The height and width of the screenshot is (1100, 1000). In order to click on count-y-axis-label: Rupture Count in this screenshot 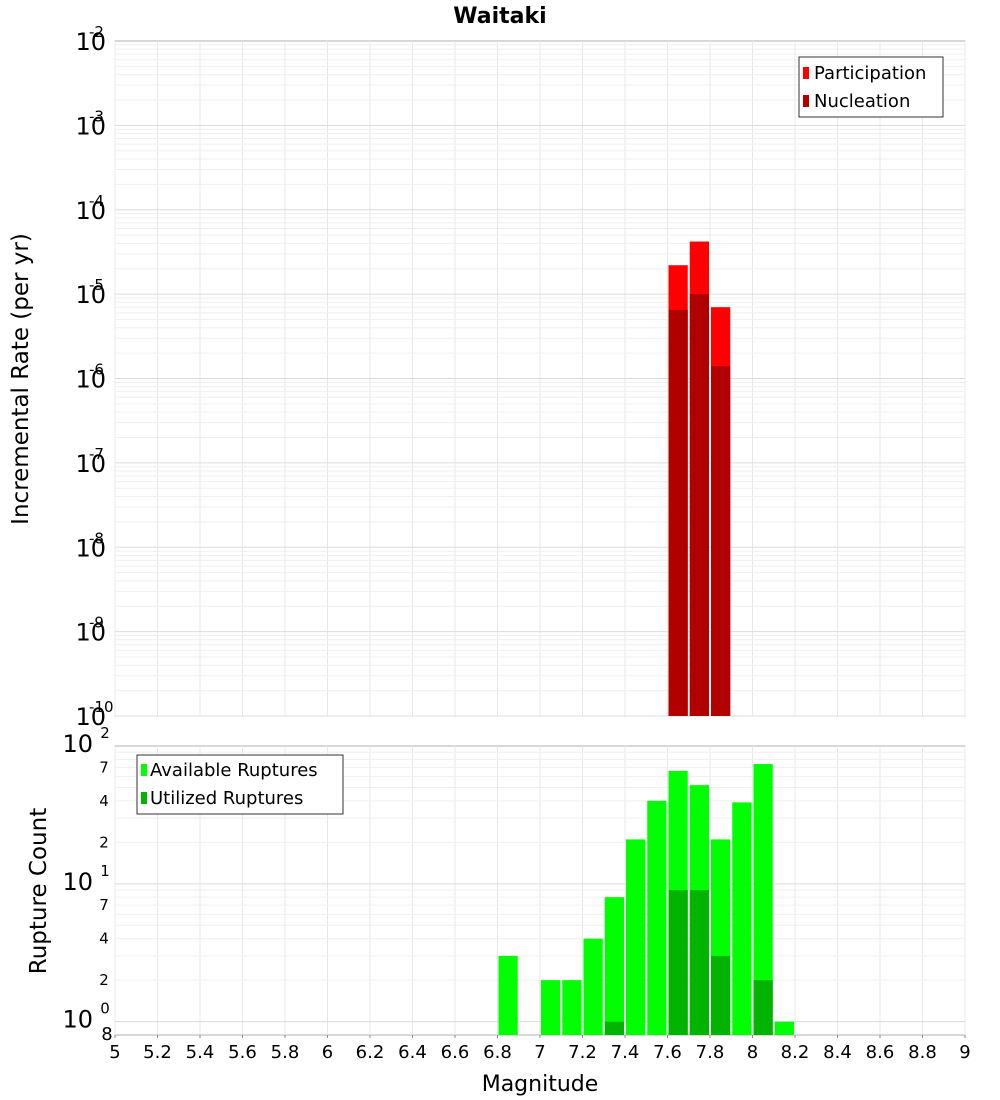, I will do `click(39, 891)`.